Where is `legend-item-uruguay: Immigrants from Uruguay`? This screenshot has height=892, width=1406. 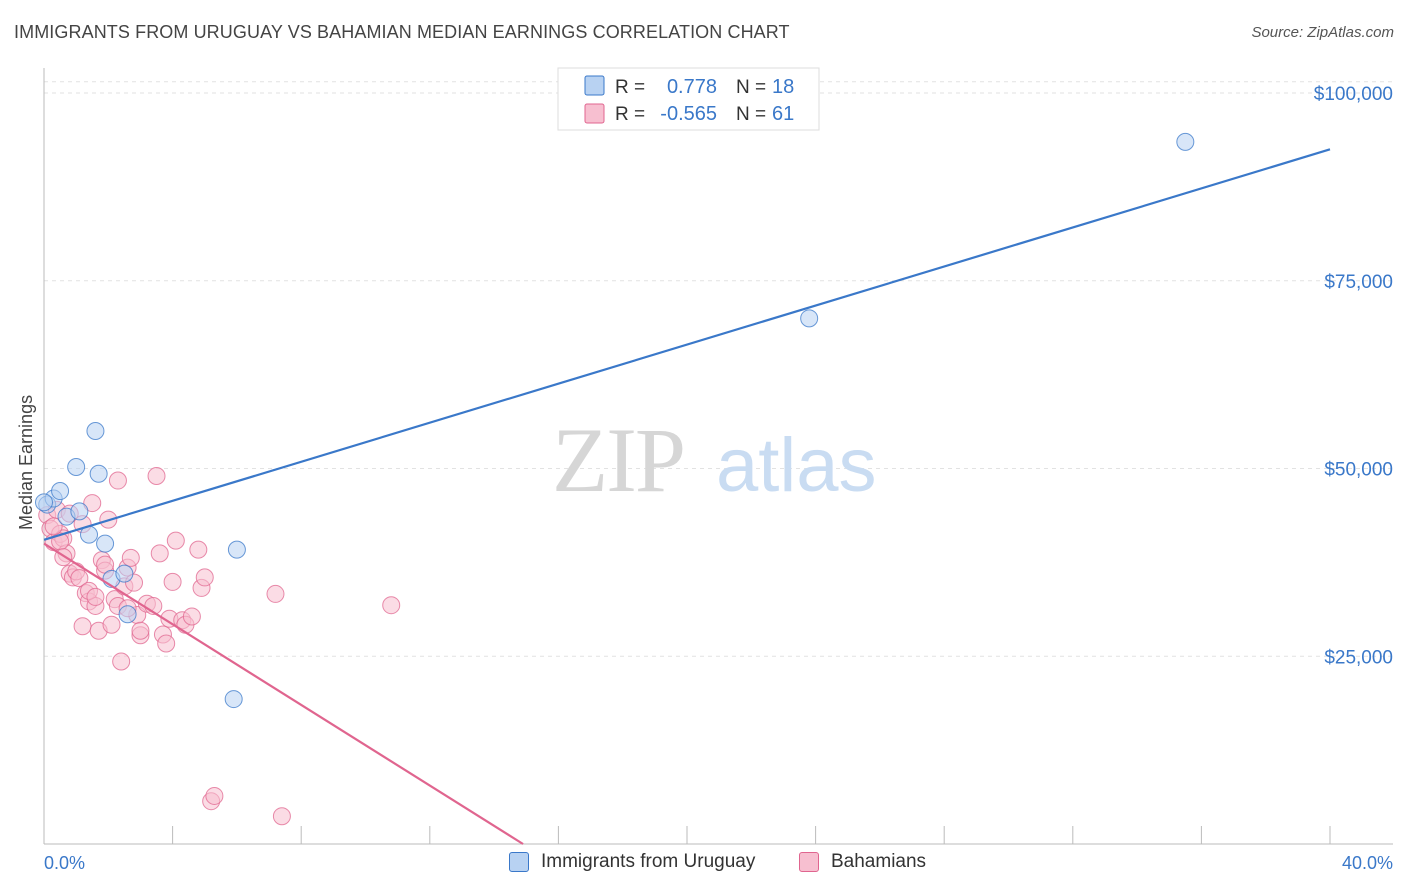
legend-item-uruguay: Immigrants from Uruguay is located at coordinates (632, 862).